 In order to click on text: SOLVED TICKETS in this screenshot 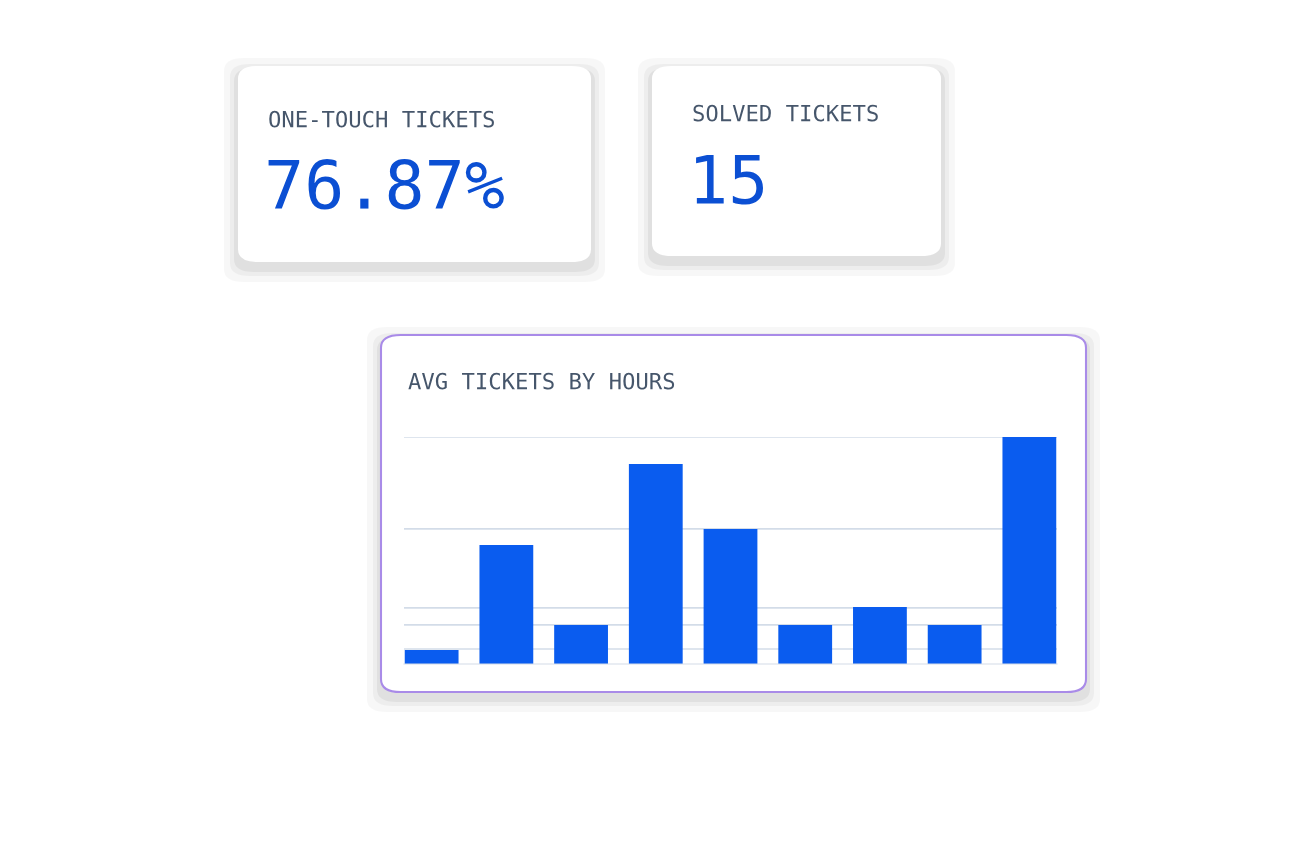, I will do `click(785, 113)`.